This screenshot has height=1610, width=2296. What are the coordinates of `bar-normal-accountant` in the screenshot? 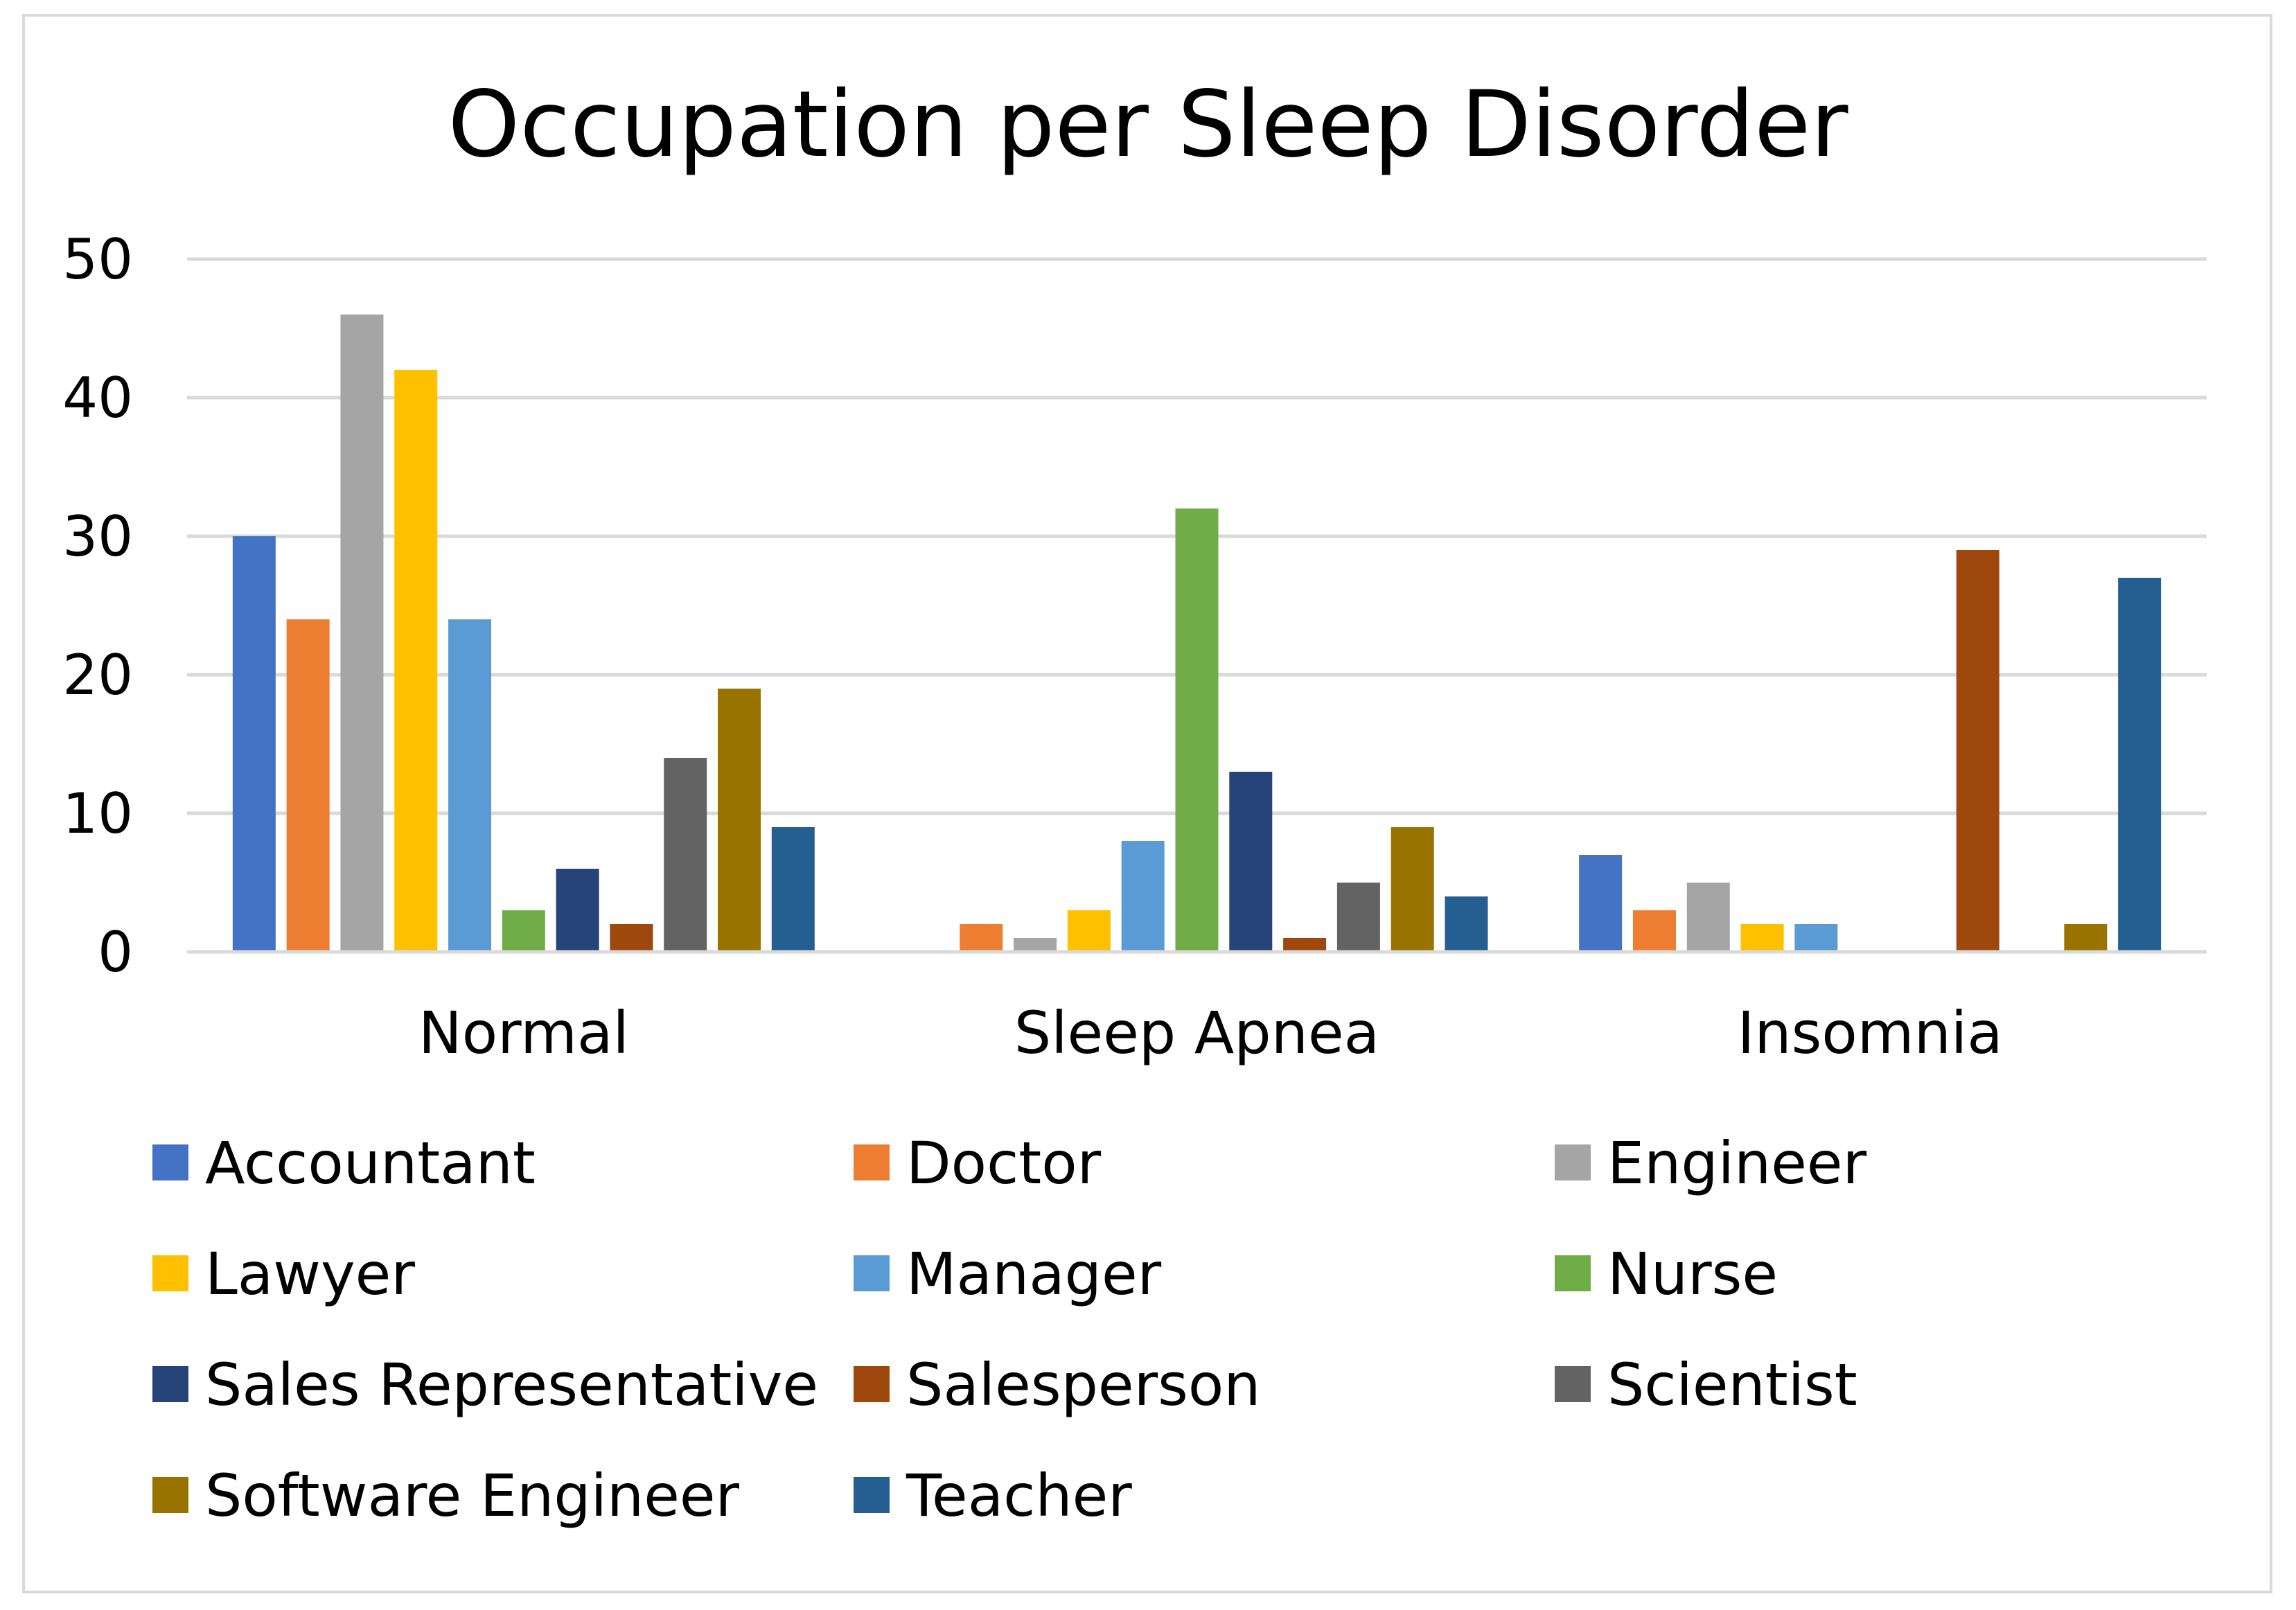 It's located at (254, 744).